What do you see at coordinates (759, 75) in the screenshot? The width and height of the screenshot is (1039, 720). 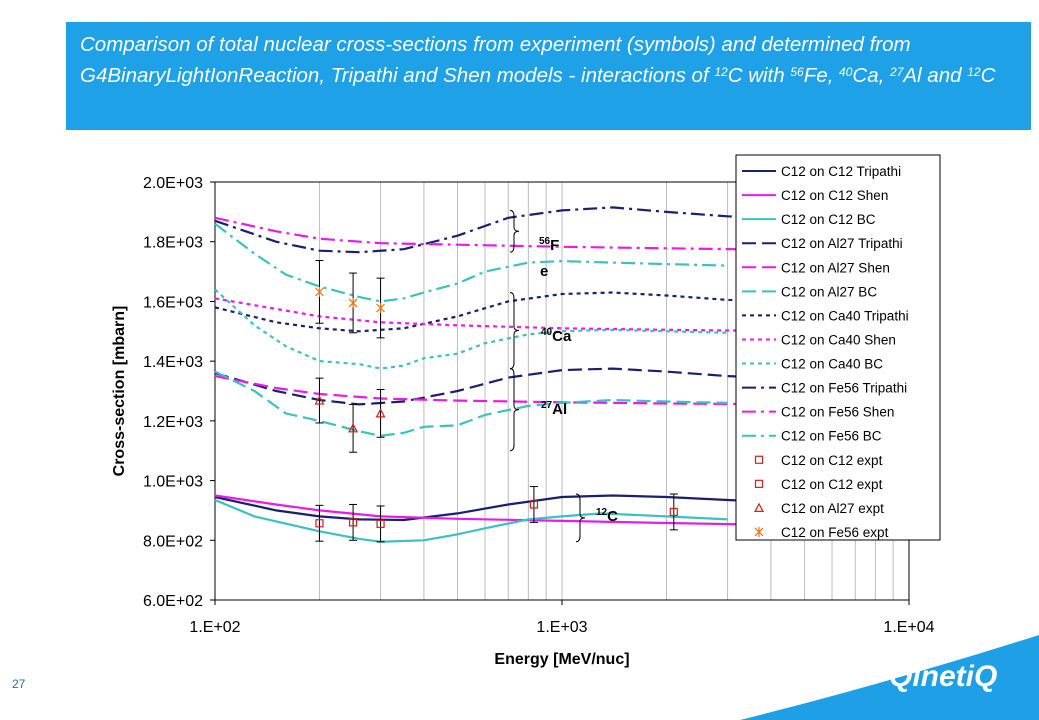 I see `title-fragment: C with` at bounding box center [759, 75].